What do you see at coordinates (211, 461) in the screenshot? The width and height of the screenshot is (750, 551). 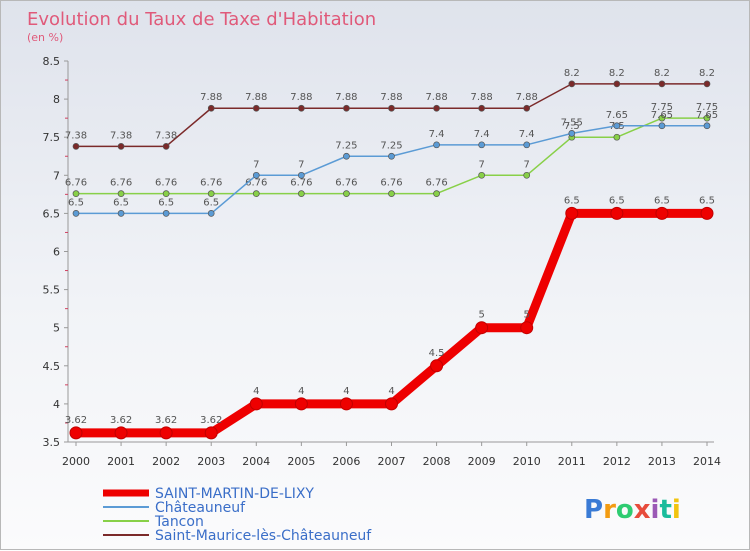 I see `x-tick-label: 2003` at bounding box center [211, 461].